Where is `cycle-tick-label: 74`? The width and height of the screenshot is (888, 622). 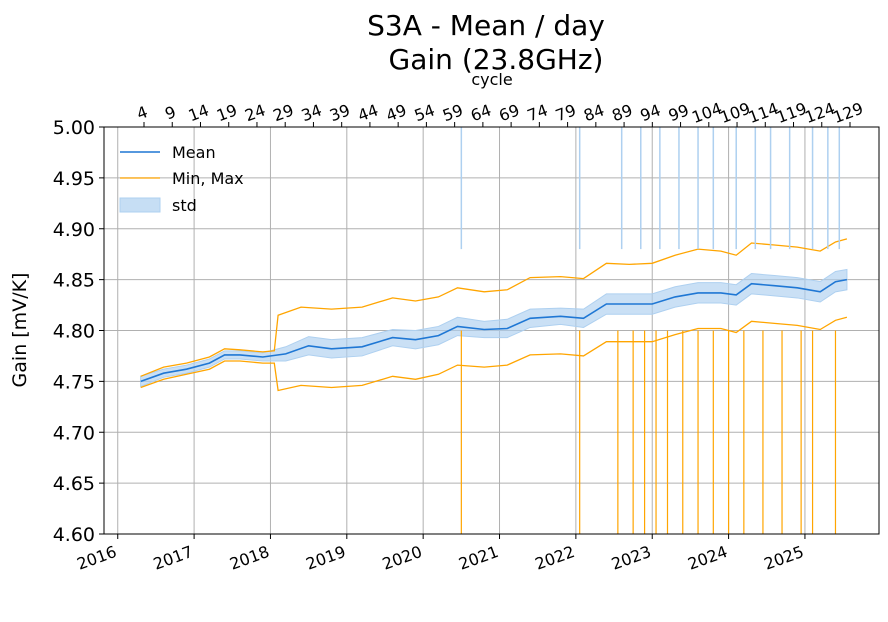 cycle-tick-label: 74 is located at coordinates (538, 112).